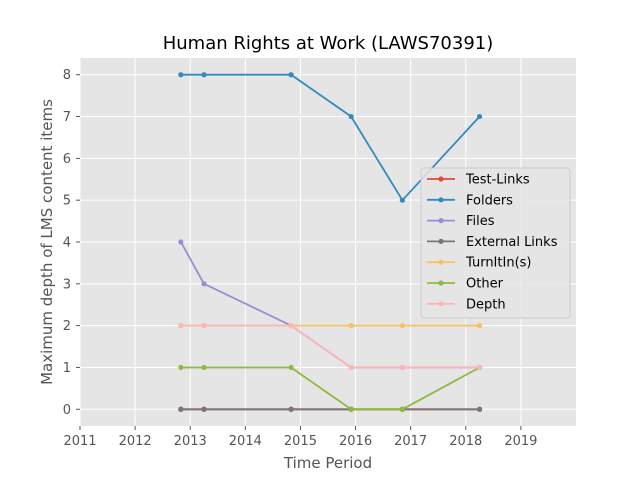 The width and height of the screenshot is (640, 480). I want to click on y-tick-label: 0, so click(67, 410).